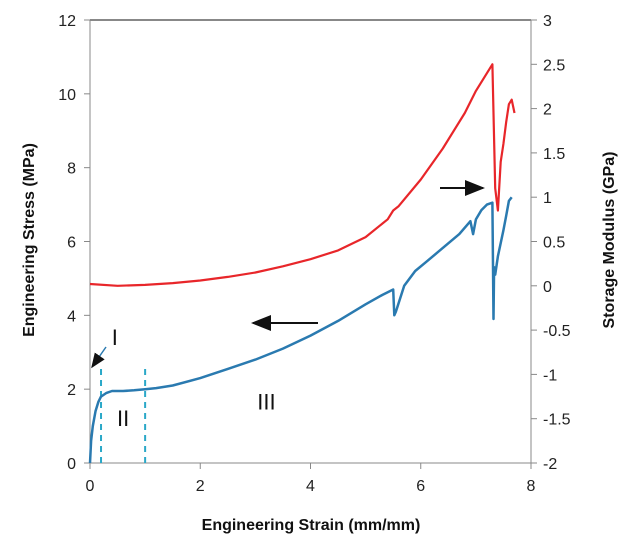 This screenshot has height=547, width=633. Describe the element at coordinates (266, 401) in the screenshot. I see `region-label: III` at that location.